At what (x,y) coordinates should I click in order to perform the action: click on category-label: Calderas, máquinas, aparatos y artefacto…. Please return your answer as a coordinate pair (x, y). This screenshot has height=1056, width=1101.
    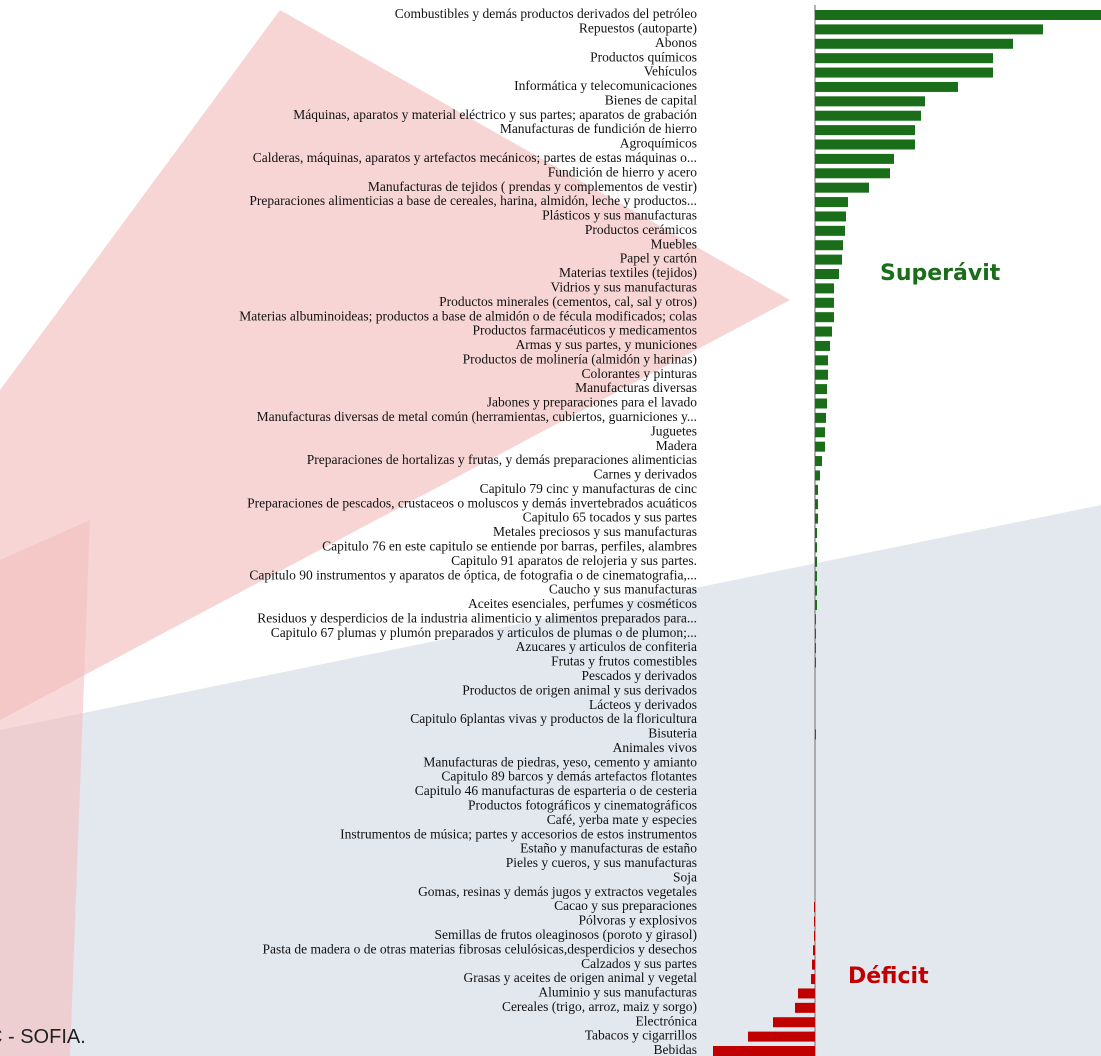
    Looking at the image, I should click on (475, 157).